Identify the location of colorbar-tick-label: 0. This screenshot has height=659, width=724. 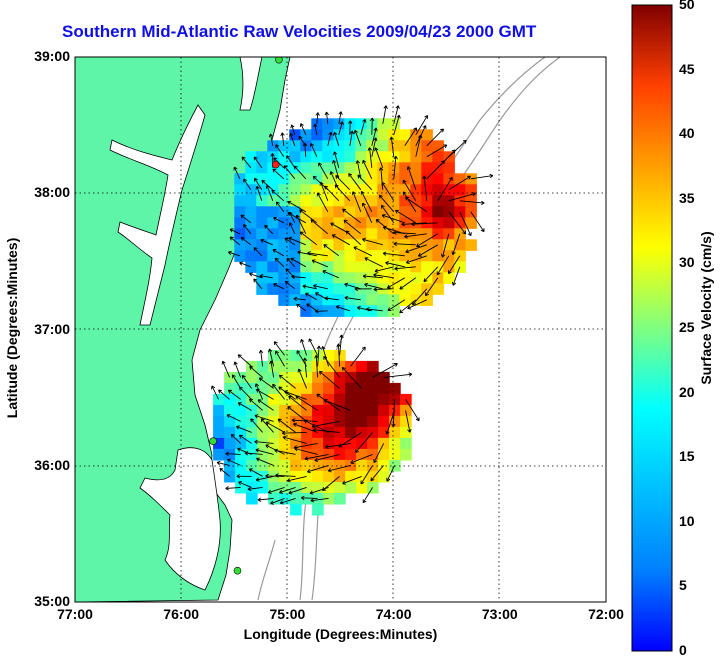
(683, 650).